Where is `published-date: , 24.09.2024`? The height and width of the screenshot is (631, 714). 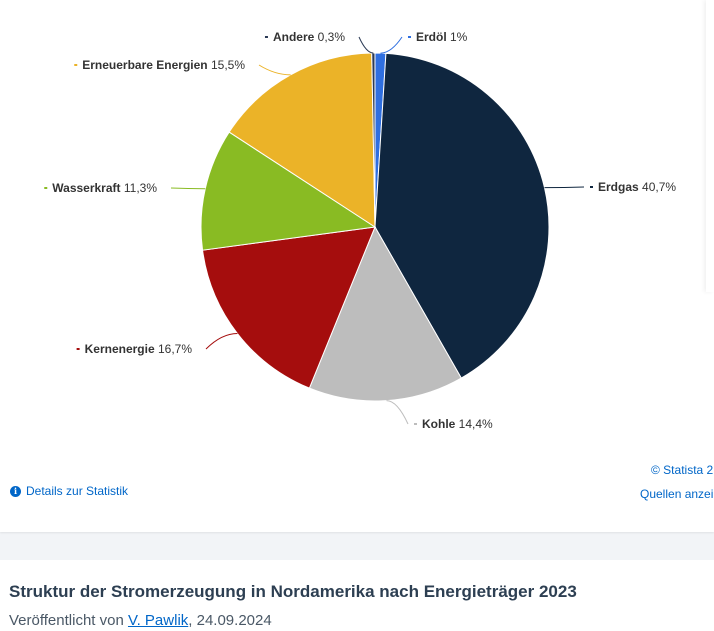 published-date: , 24.09.2024 is located at coordinates (230, 620).